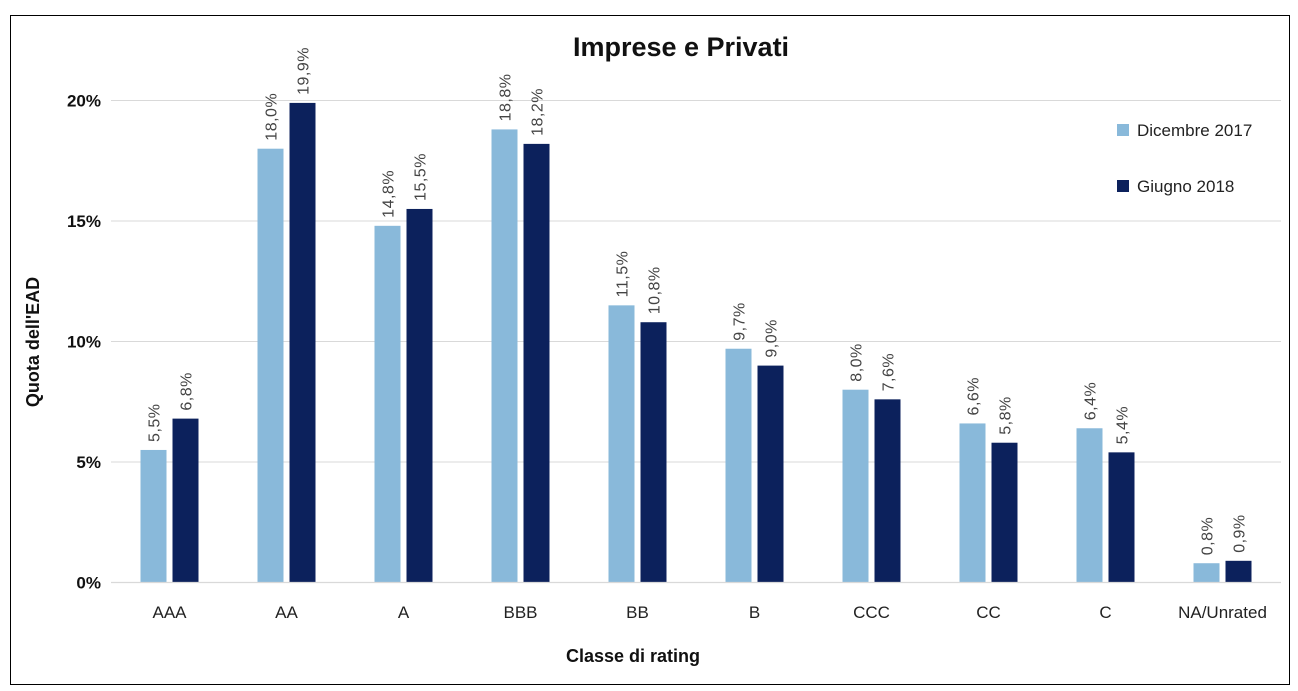 This screenshot has height=691, width=1298. What do you see at coordinates (1123, 186) in the screenshot?
I see `legend-swatch-giugno-2018` at bounding box center [1123, 186].